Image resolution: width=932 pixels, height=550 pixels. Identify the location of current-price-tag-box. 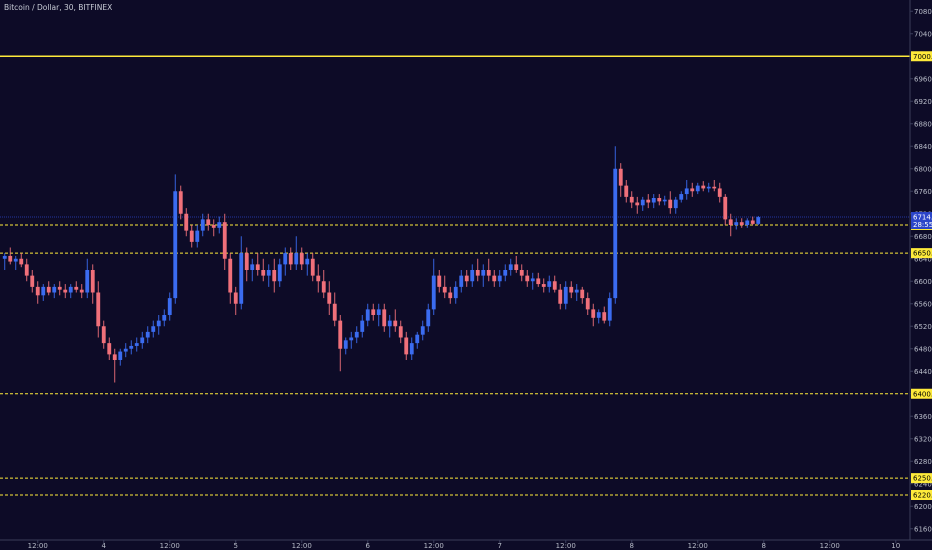
(921, 221).